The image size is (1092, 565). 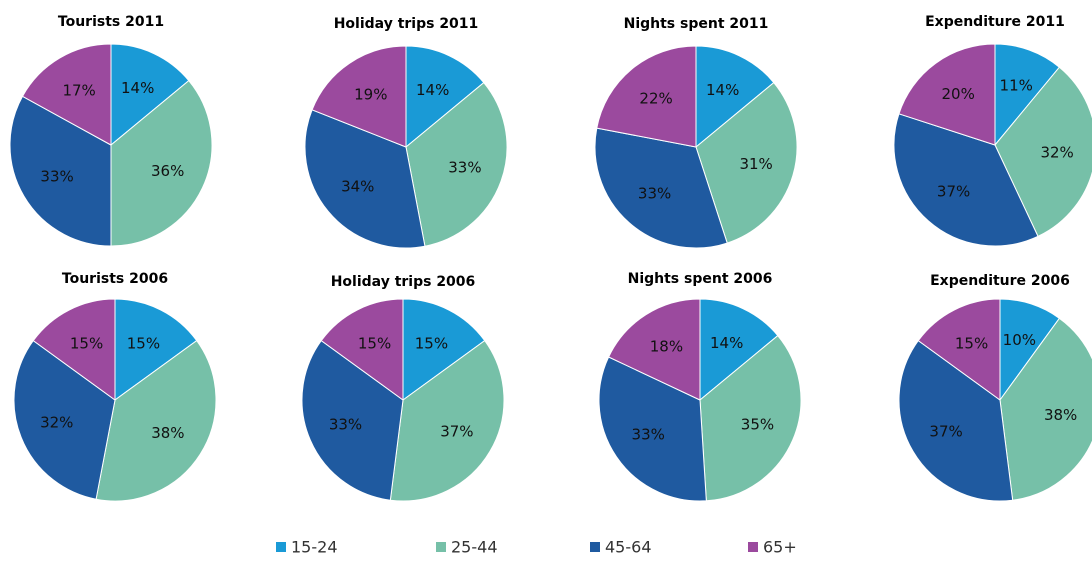 I want to click on slice-label: 35%, so click(x=757, y=424).